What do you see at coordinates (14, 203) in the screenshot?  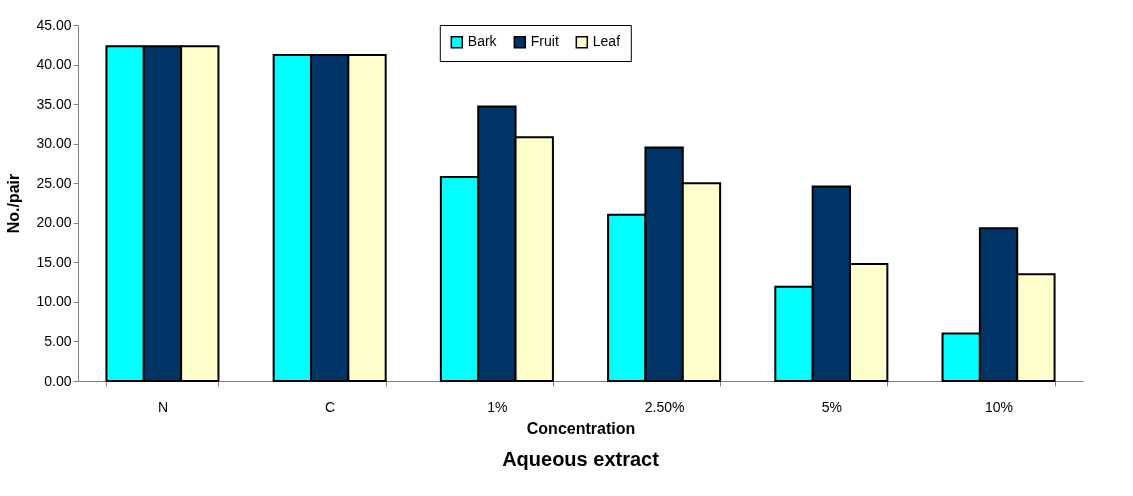 I see `y-axis-title: No./pair` at bounding box center [14, 203].